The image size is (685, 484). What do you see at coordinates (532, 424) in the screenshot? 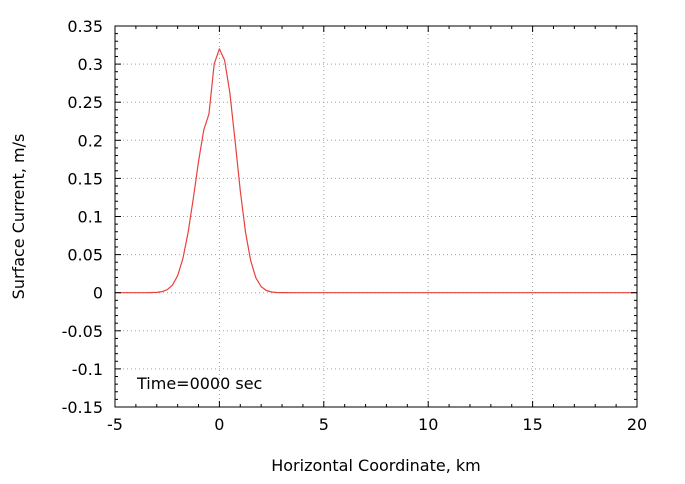
I see `x-tick-label: 15` at bounding box center [532, 424].